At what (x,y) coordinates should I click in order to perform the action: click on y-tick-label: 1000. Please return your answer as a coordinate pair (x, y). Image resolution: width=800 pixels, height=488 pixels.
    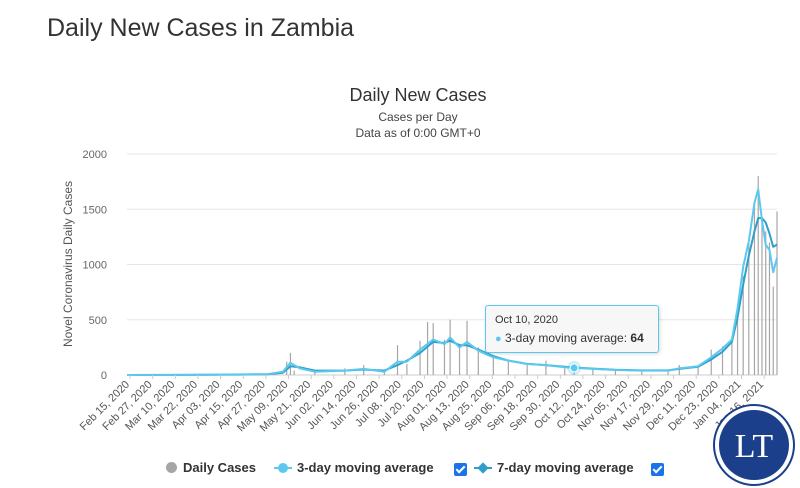
    Looking at the image, I should click on (95, 266).